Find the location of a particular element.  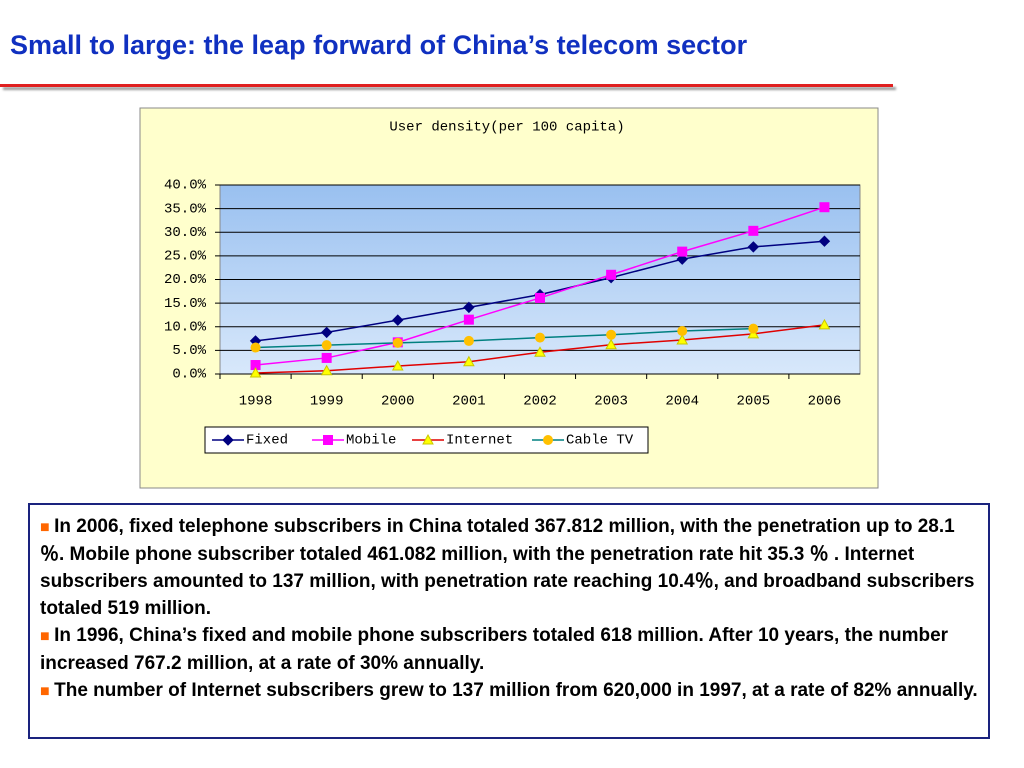

x-tick-label: 2005 is located at coordinates (754, 402).